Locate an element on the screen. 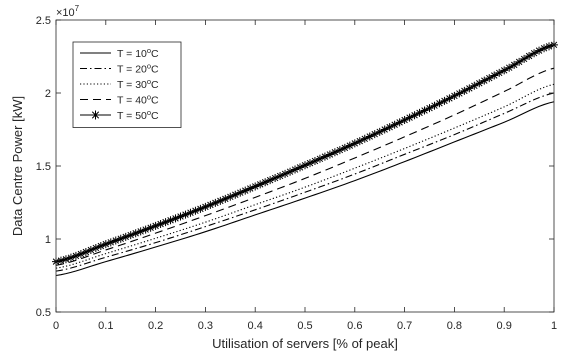 The image size is (563, 356). x-tick-label: 0.1 is located at coordinates (105, 326).